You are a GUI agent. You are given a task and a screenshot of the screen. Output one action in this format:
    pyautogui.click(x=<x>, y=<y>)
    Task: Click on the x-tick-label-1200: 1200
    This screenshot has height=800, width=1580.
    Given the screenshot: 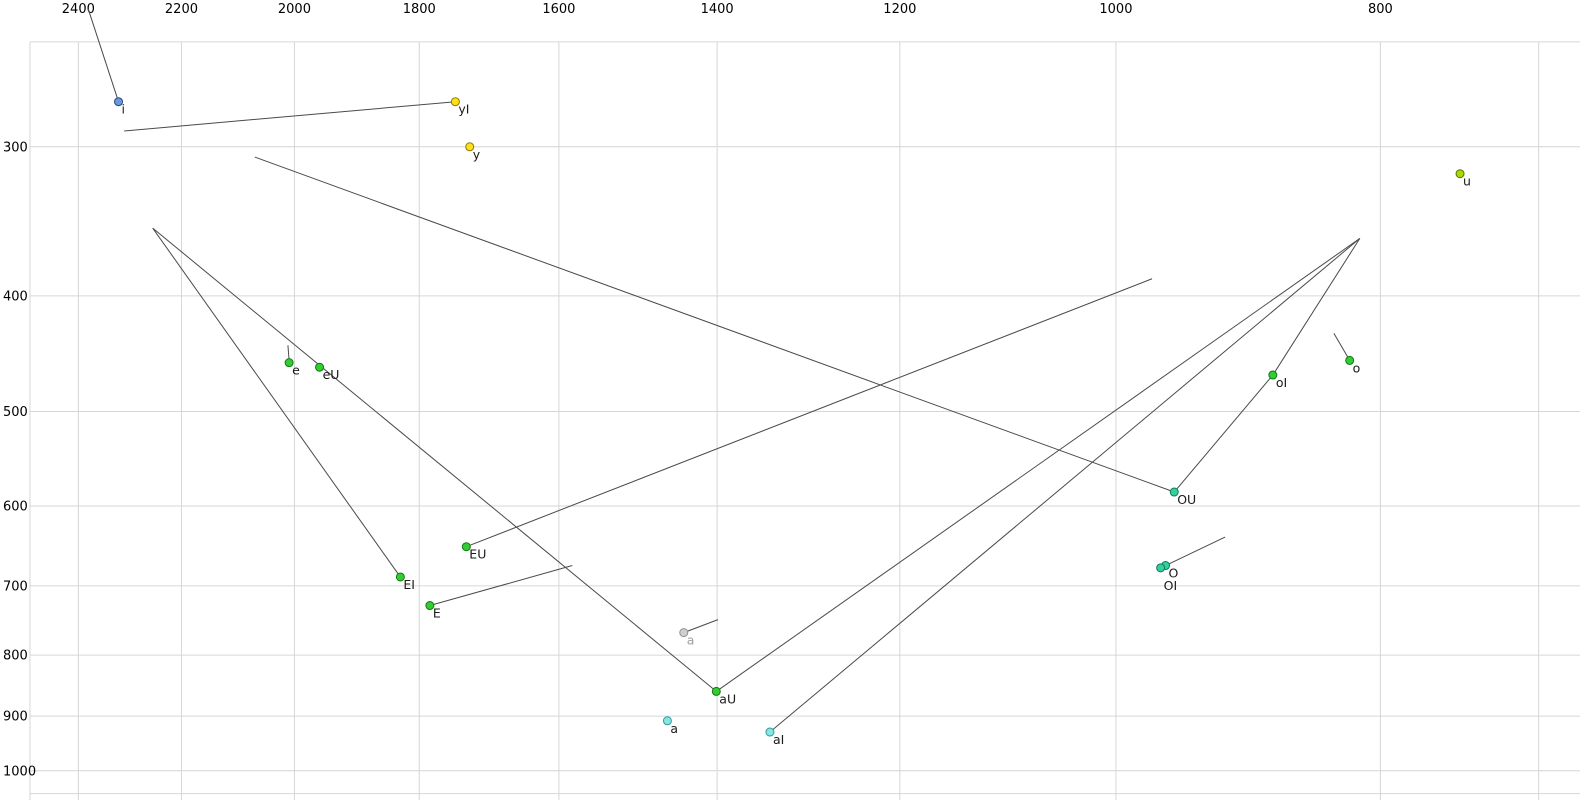 What is the action you would take?
    pyautogui.click(x=899, y=9)
    